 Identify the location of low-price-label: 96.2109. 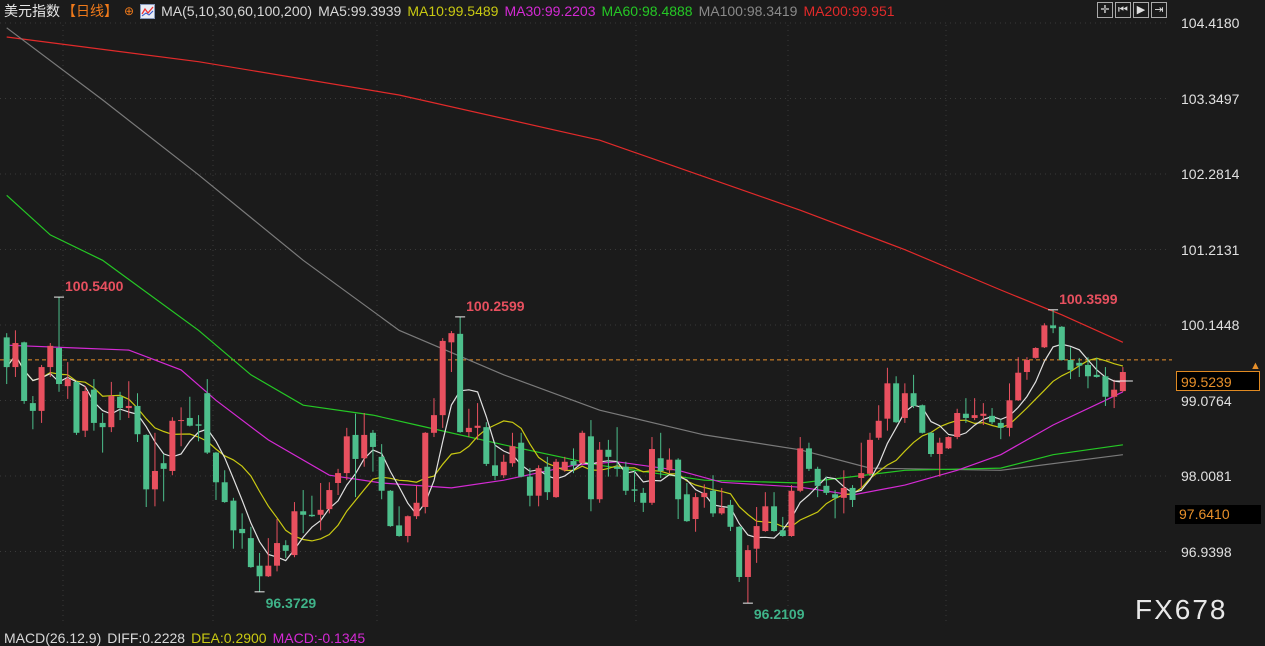
(779, 614).